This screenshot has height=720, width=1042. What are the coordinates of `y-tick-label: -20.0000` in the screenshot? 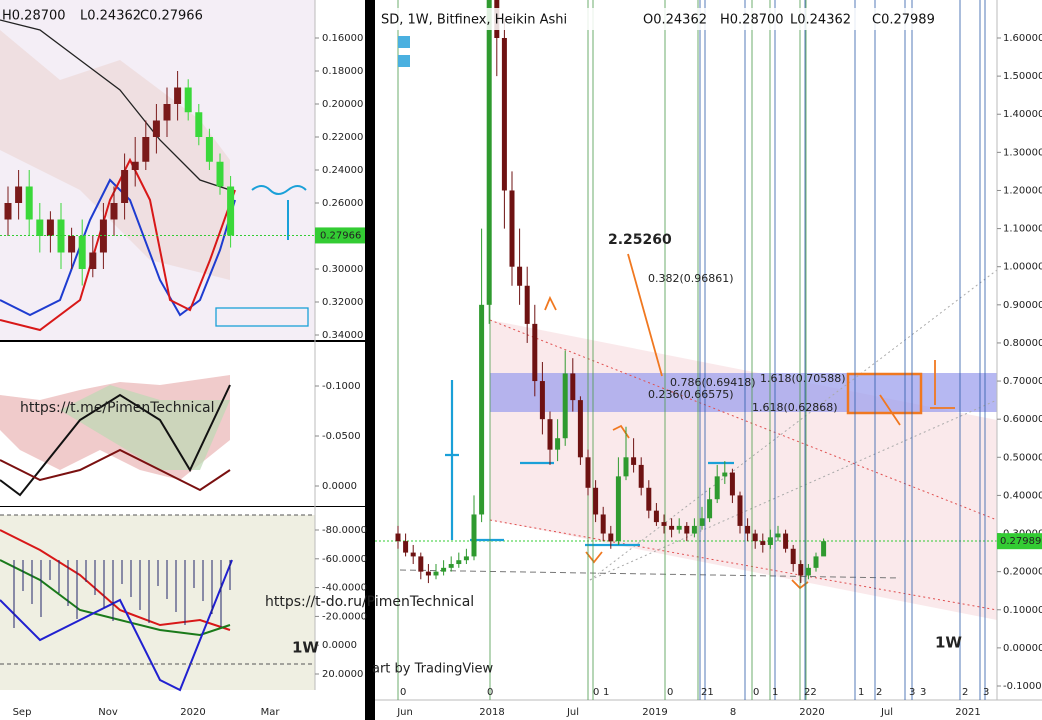 It's located at (344, 616).